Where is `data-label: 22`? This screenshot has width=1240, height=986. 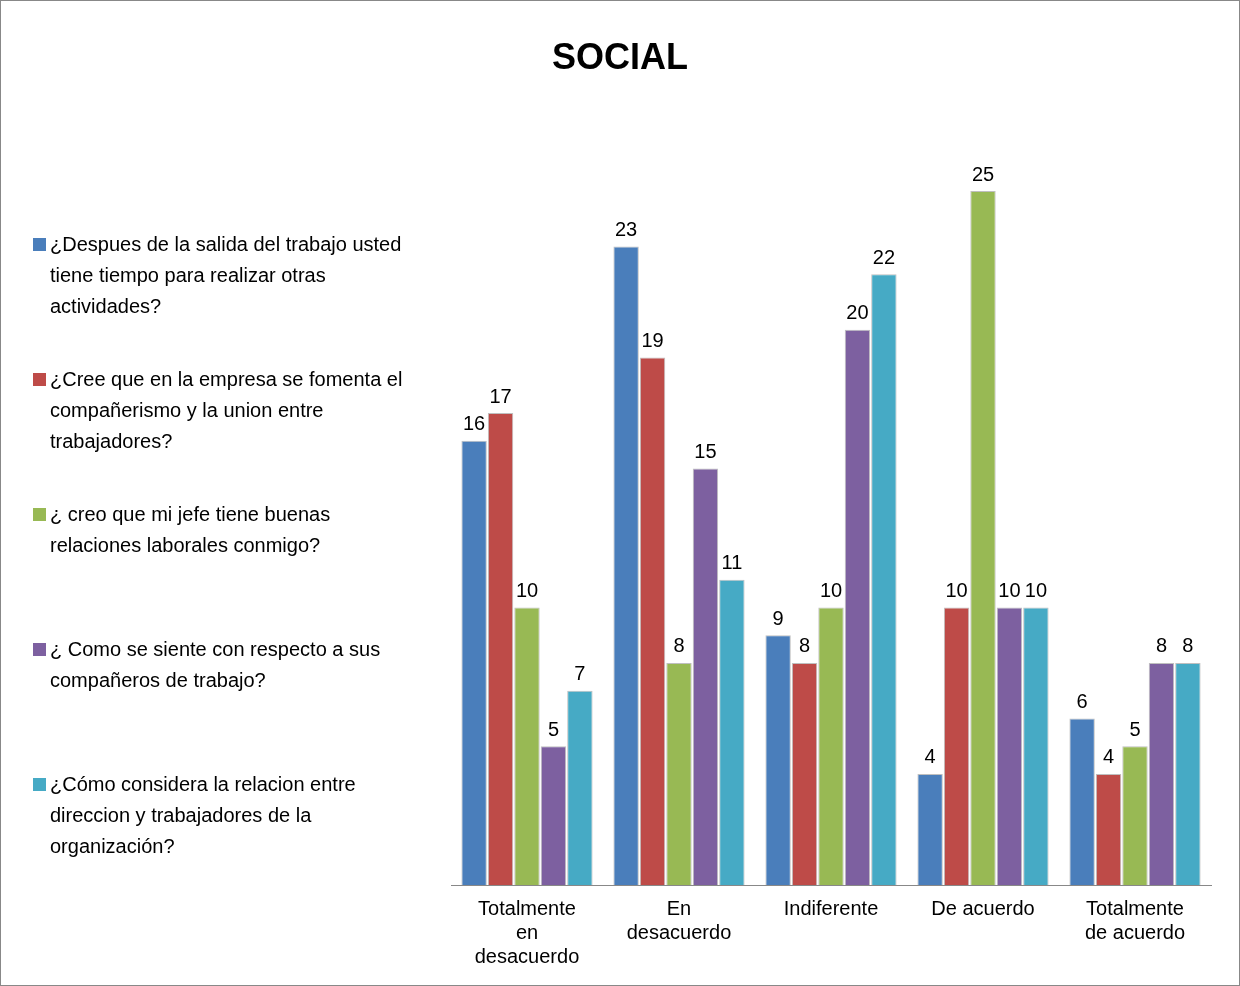
data-label: 22 is located at coordinates (884, 256).